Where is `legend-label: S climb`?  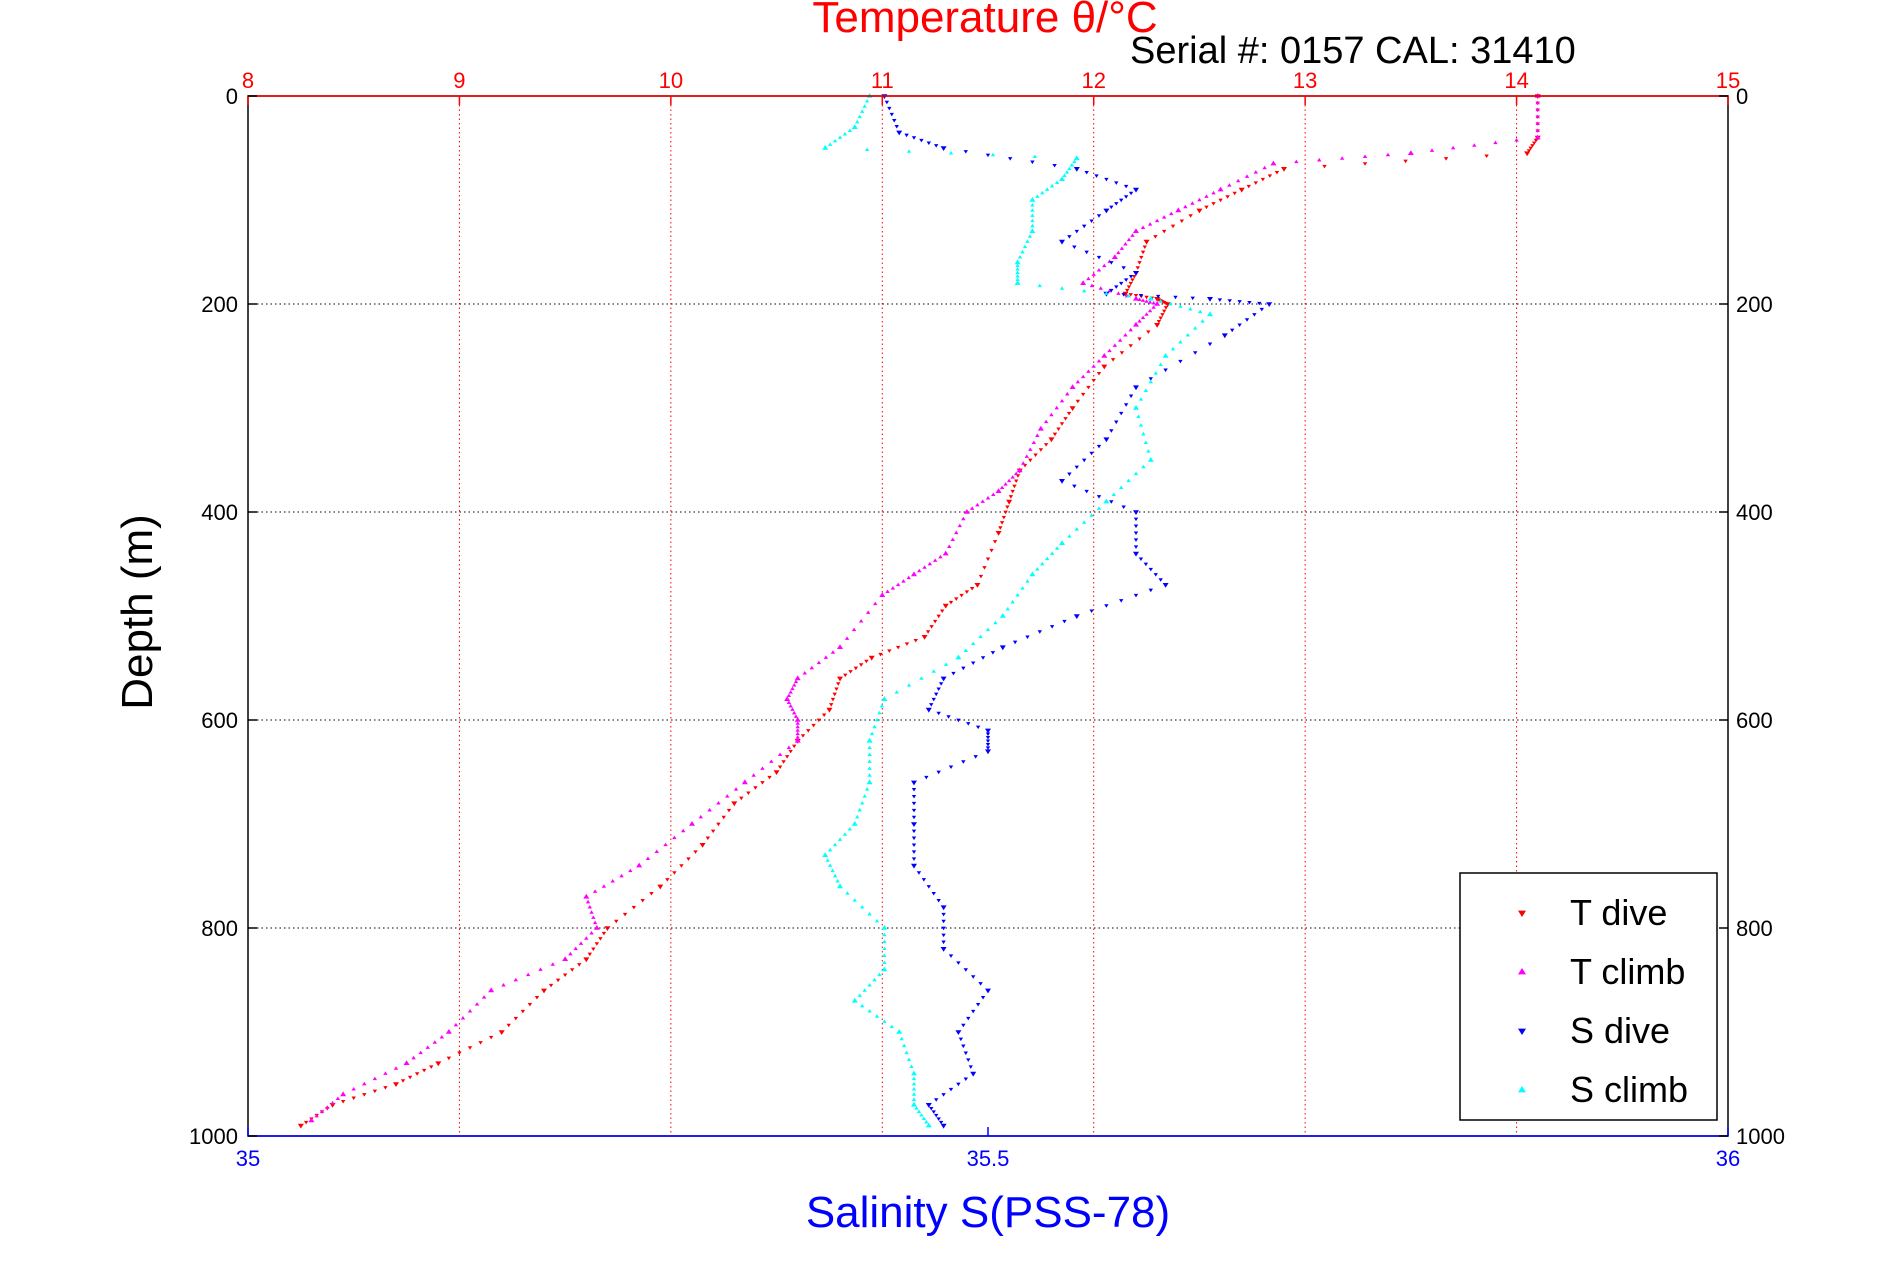
legend-label: S climb is located at coordinates (1629, 1089).